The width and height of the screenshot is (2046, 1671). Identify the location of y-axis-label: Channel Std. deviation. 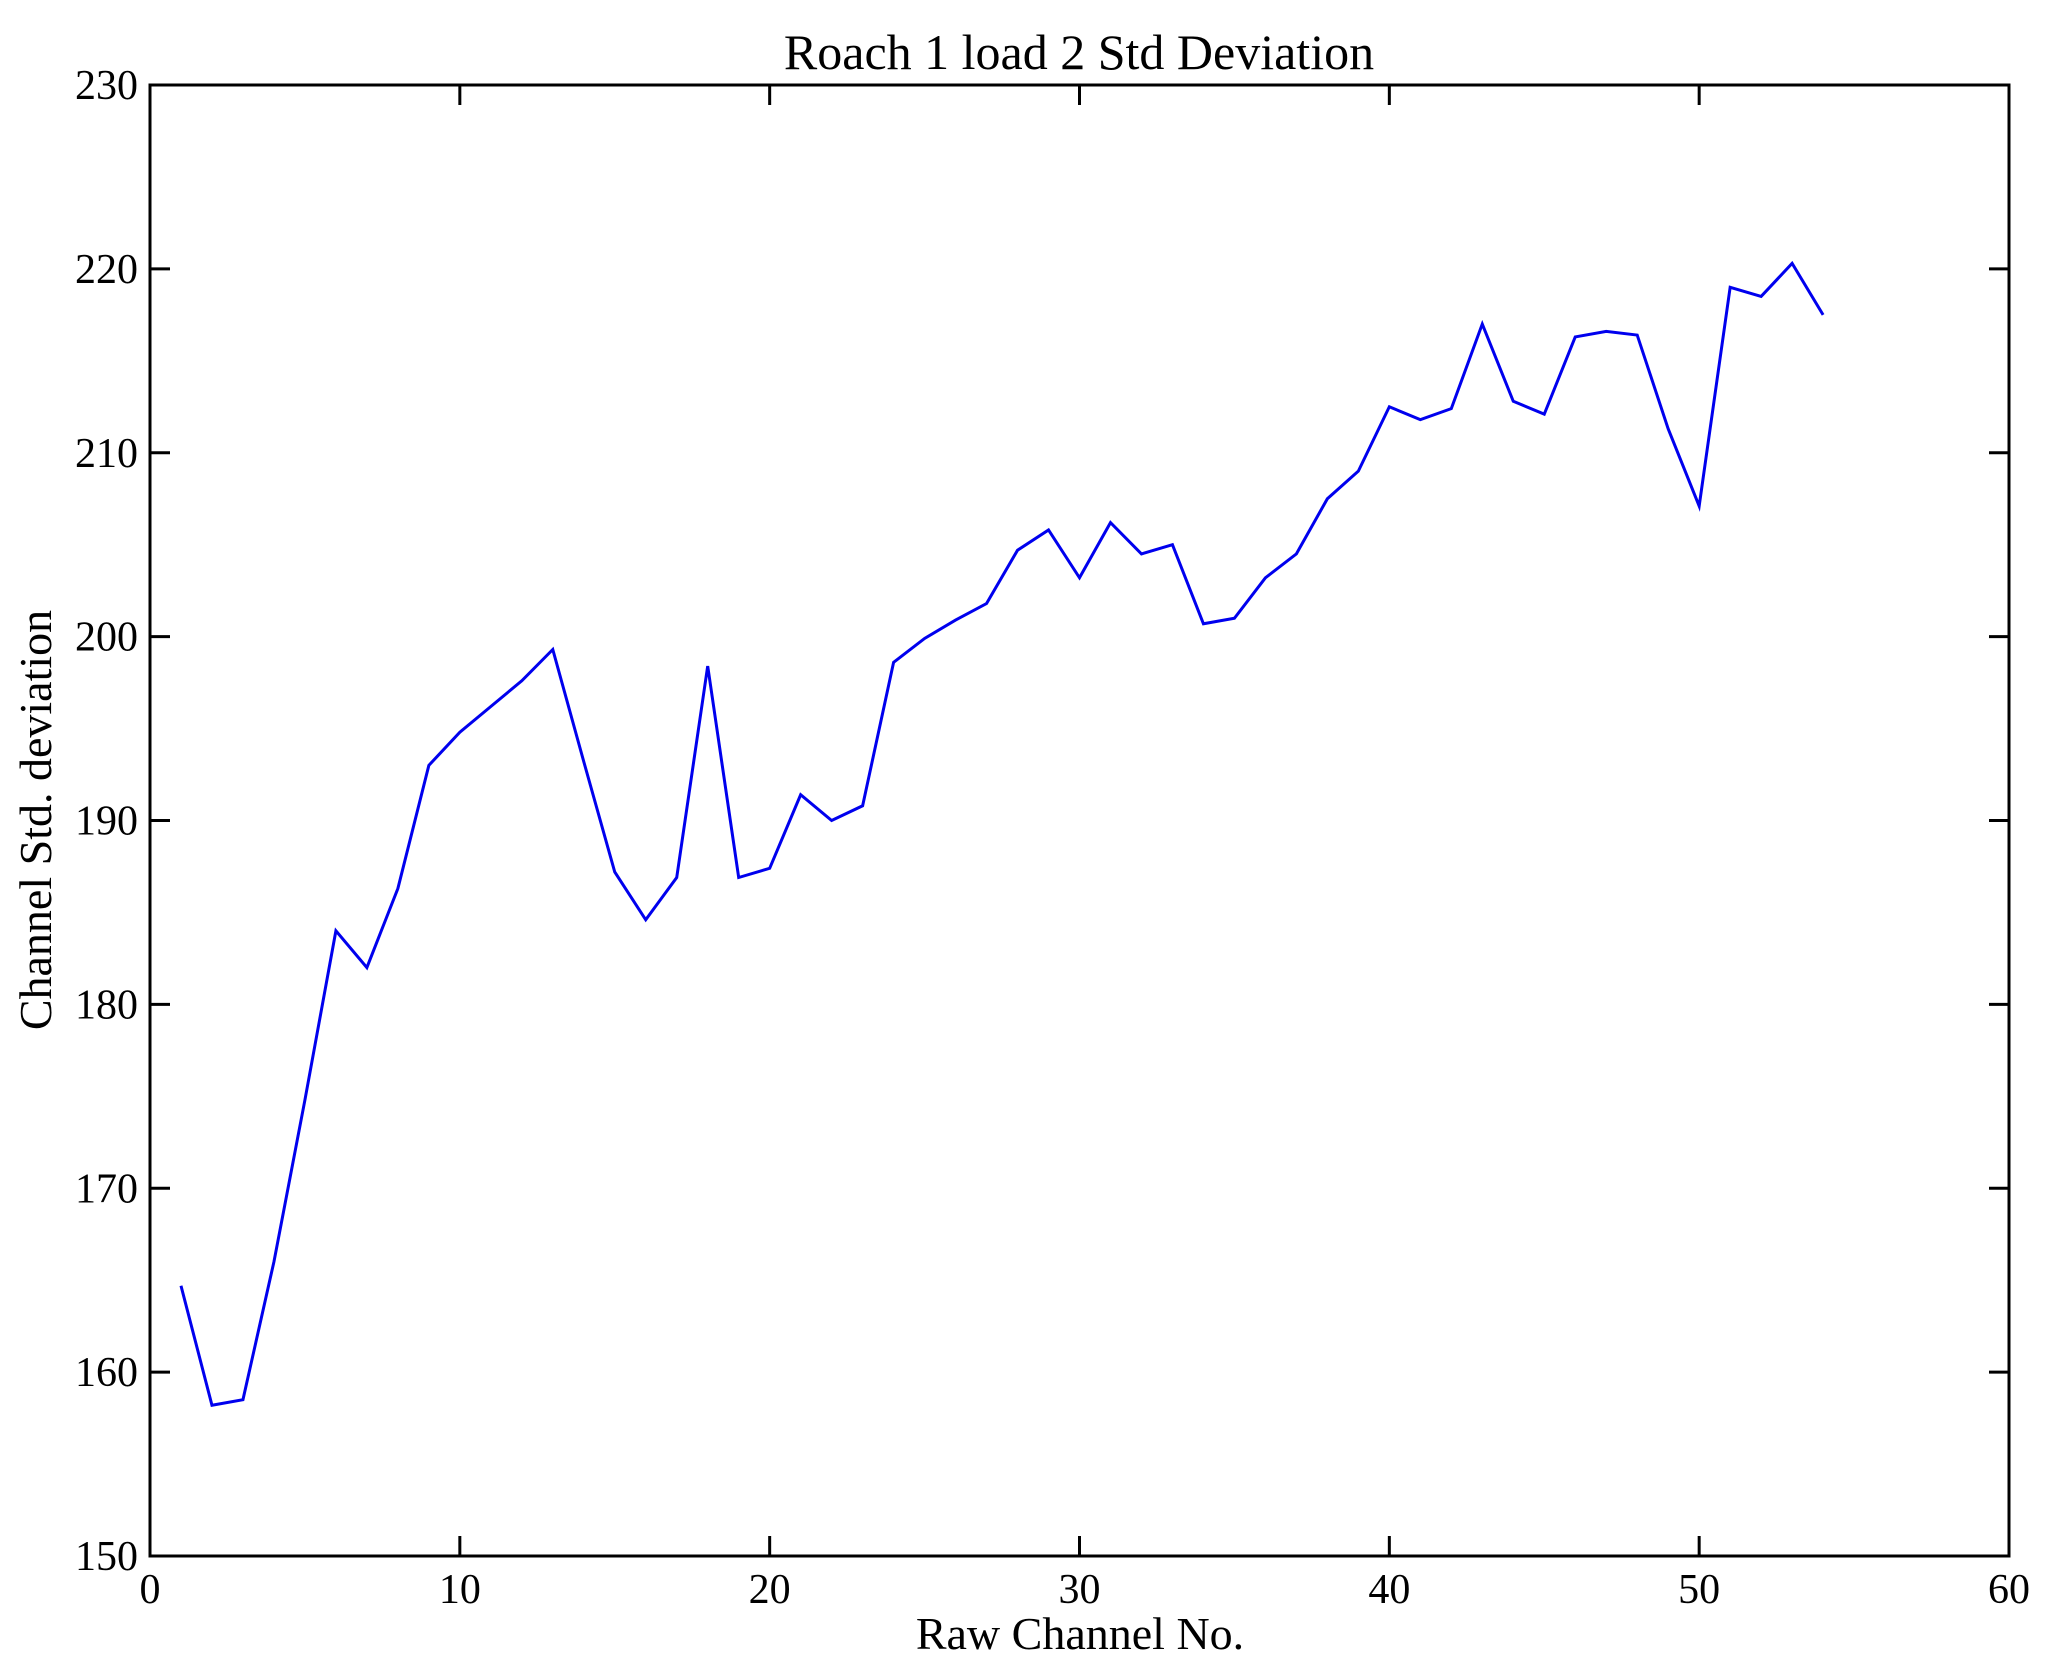
(35, 820).